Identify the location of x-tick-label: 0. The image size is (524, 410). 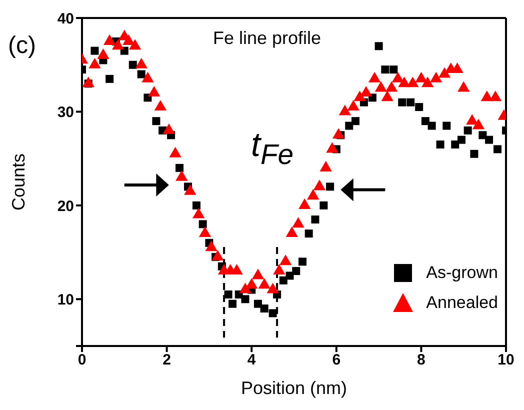
(82, 360).